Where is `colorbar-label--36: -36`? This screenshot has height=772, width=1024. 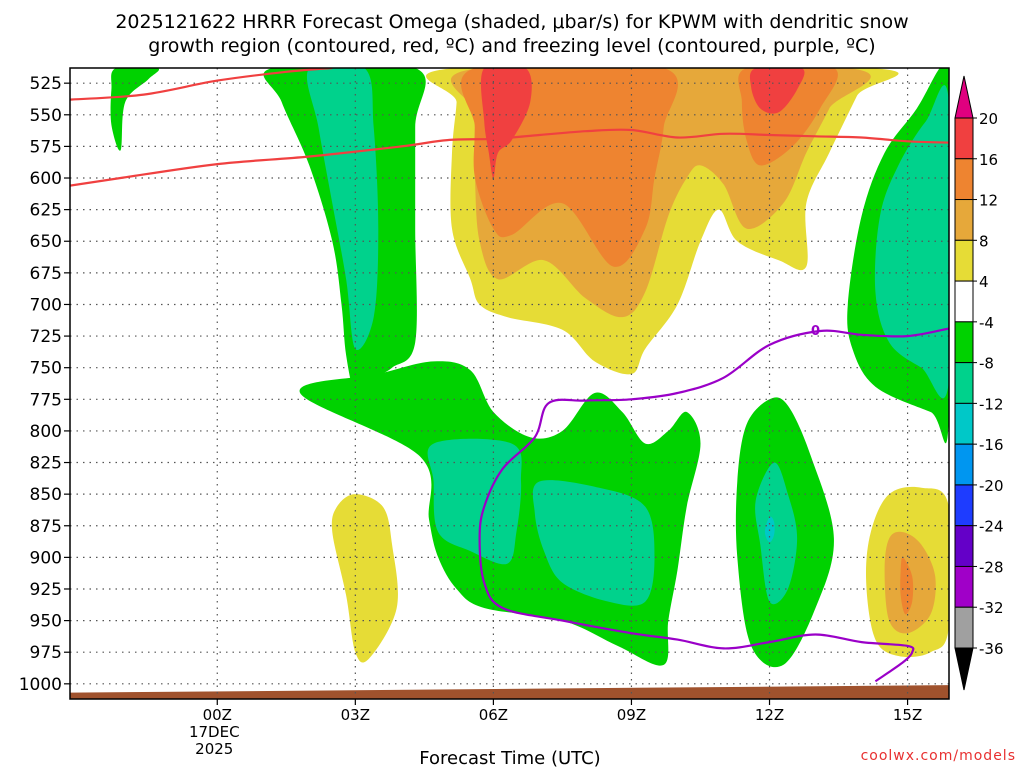 colorbar-label--36: -36 is located at coordinates (991, 649).